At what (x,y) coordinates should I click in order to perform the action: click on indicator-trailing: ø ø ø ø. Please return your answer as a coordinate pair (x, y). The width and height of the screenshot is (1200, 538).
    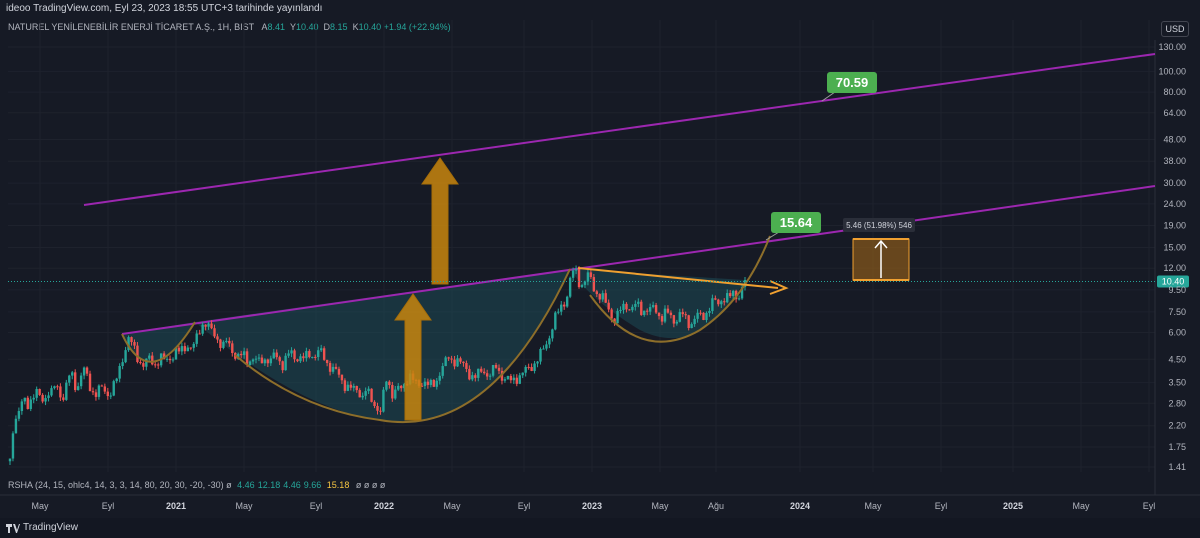
    Looking at the image, I should click on (371, 485).